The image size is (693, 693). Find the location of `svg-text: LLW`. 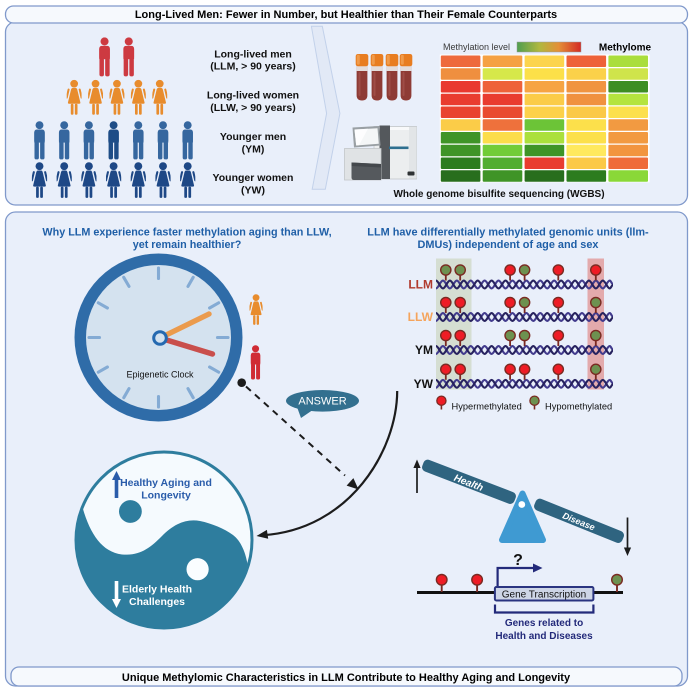

svg-text: LLW is located at coordinates (421, 317).